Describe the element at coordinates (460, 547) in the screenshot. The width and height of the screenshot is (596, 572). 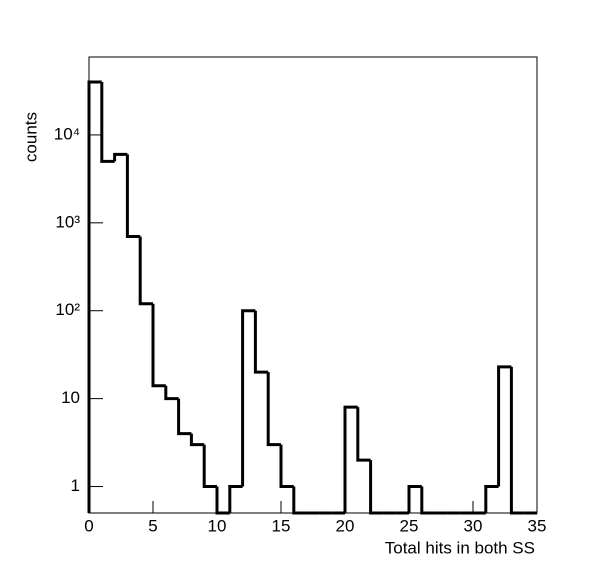
I see `x-axis-label: Total hits in both SS` at that location.